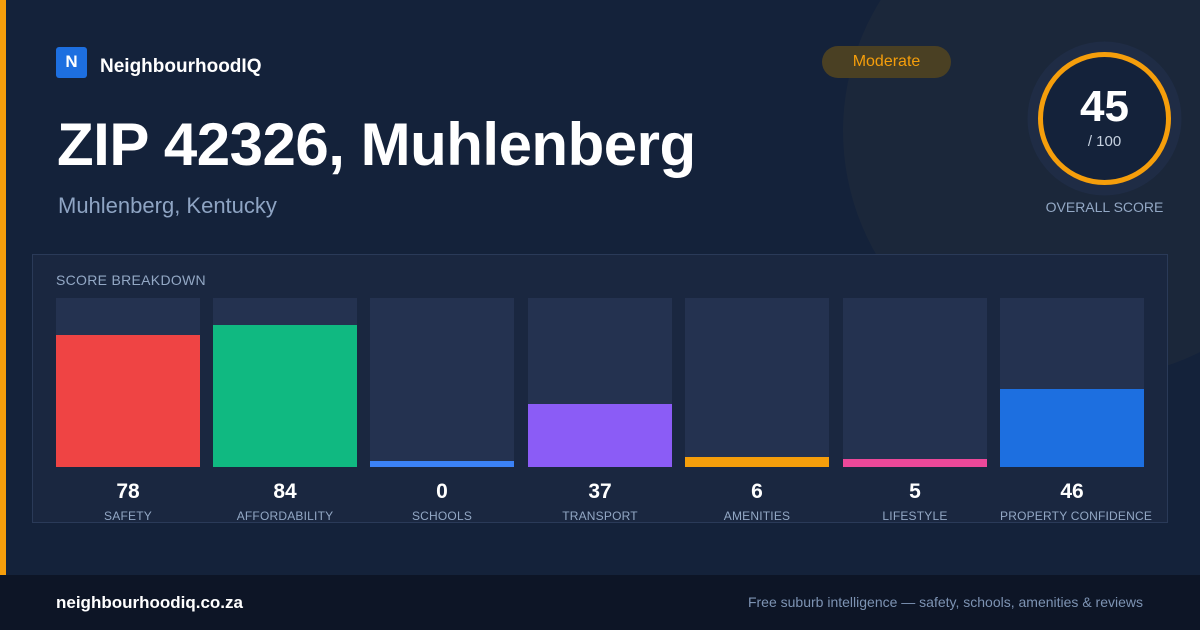 The image size is (1200, 630). Describe the element at coordinates (285, 491) in the screenshot. I see `bar-value: 84` at that location.